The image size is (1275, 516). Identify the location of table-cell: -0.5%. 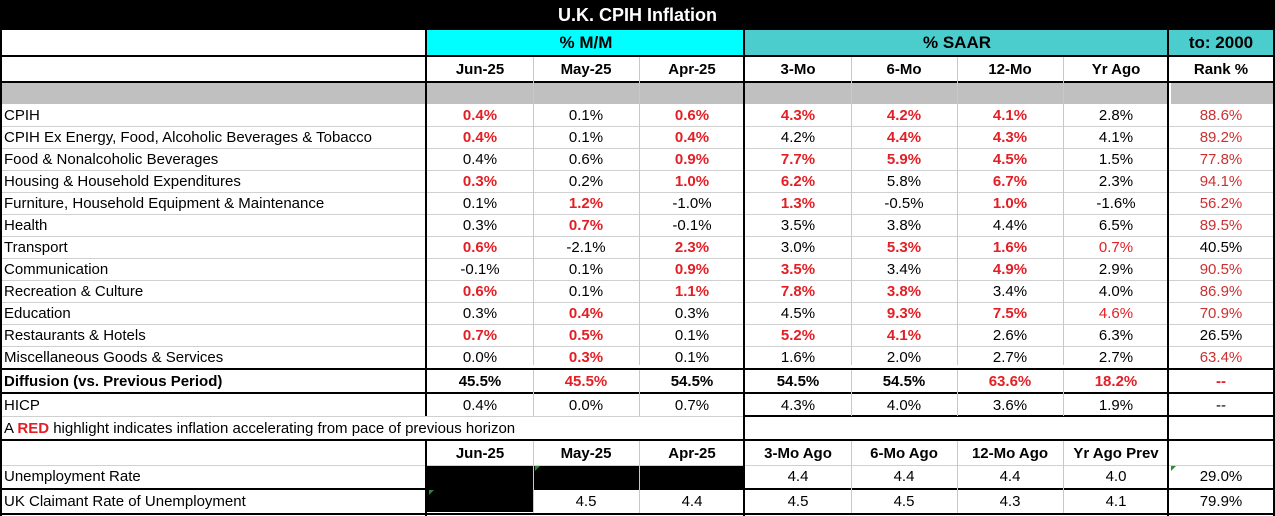
(904, 203).